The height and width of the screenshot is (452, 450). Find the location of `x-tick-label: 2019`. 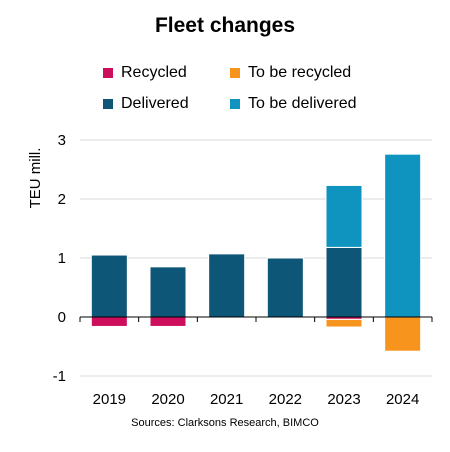

x-tick-label: 2019 is located at coordinates (109, 399).